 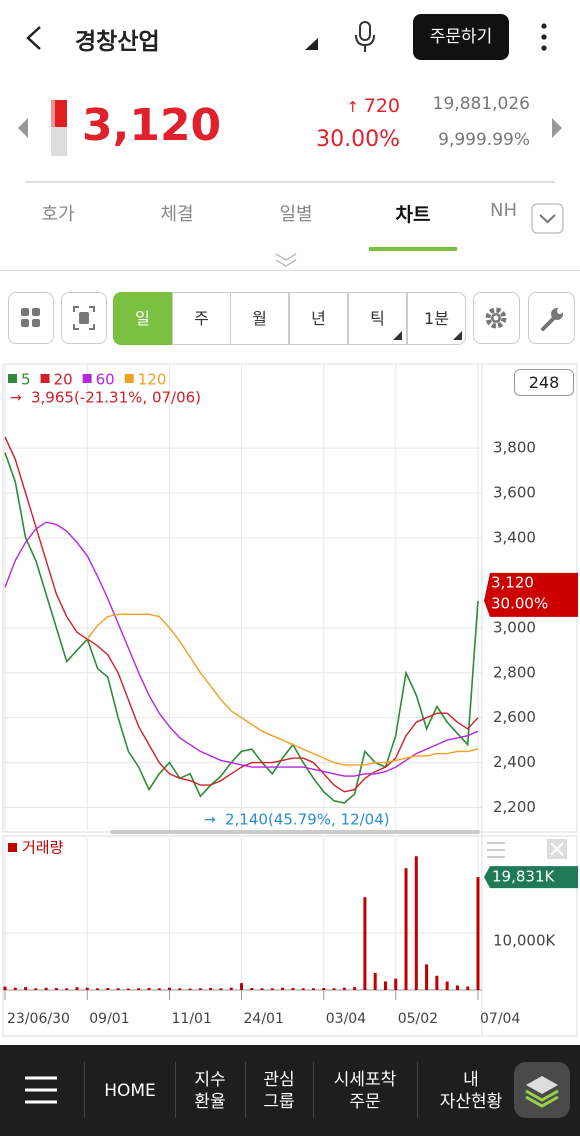 I want to click on settings-button, so click(x=496, y=318).